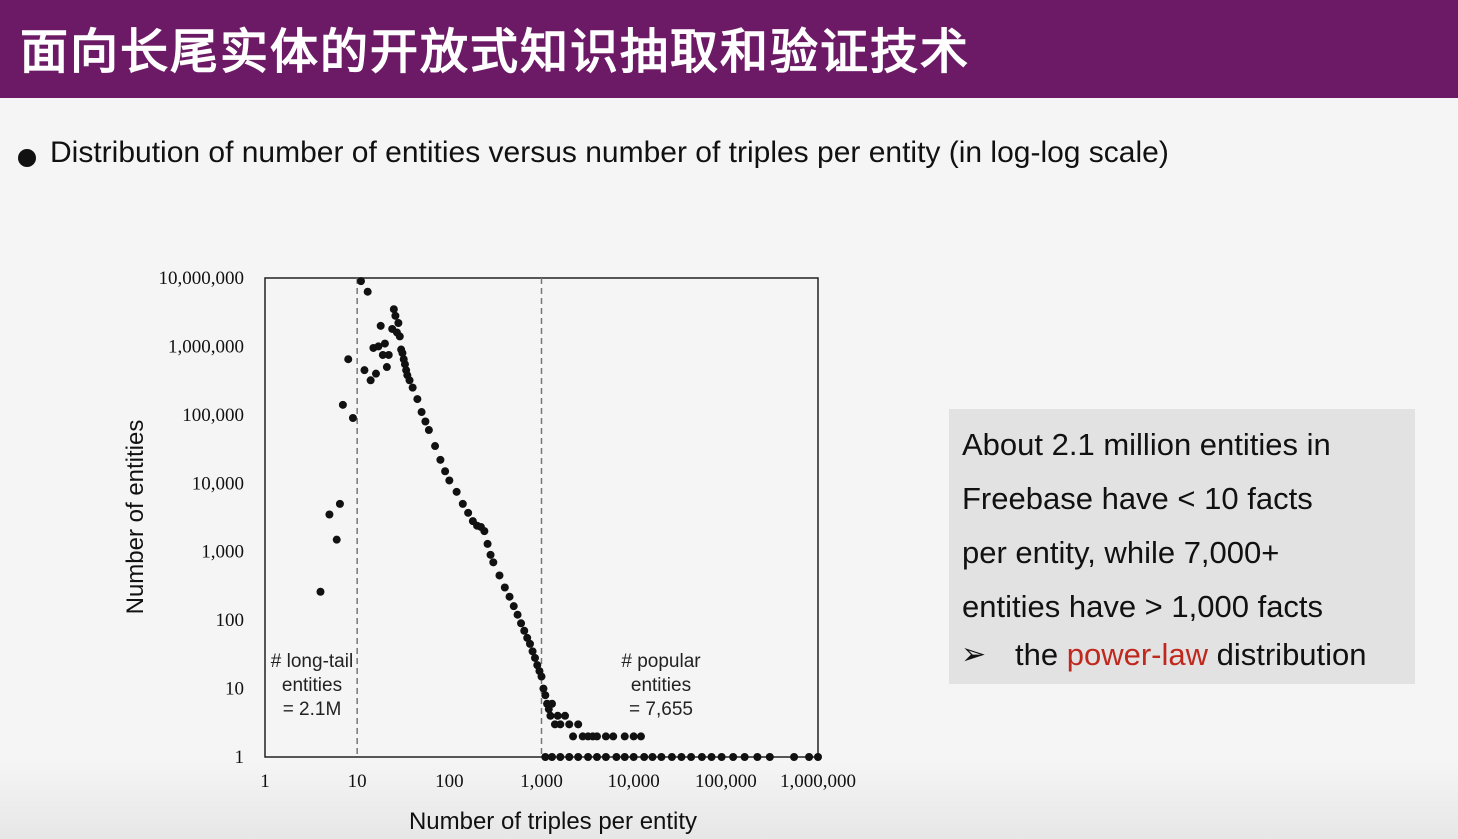 This screenshot has height=839, width=1458. I want to click on x-tick-label: 1,000,000, so click(818, 781).